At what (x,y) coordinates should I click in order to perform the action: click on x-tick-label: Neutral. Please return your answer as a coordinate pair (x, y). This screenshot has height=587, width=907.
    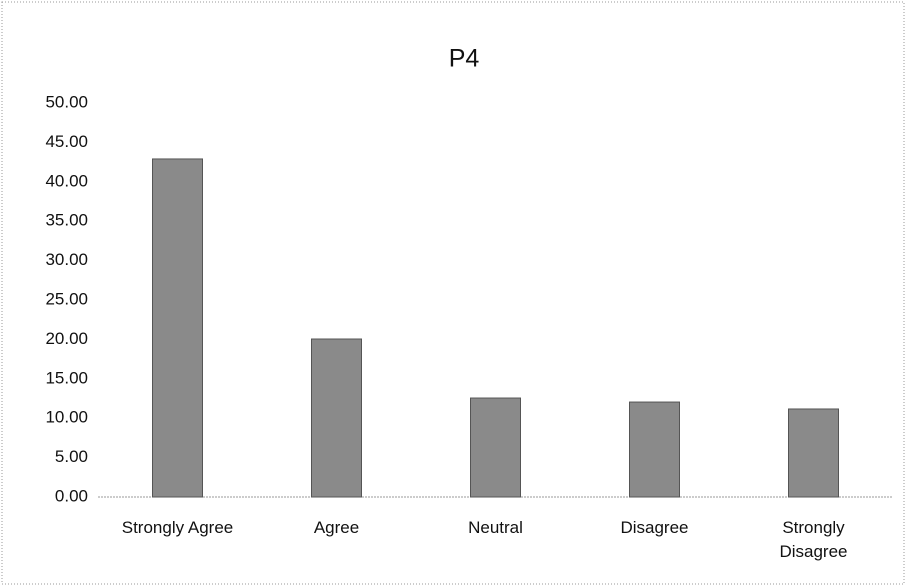
    Looking at the image, I should click on (495, 527).